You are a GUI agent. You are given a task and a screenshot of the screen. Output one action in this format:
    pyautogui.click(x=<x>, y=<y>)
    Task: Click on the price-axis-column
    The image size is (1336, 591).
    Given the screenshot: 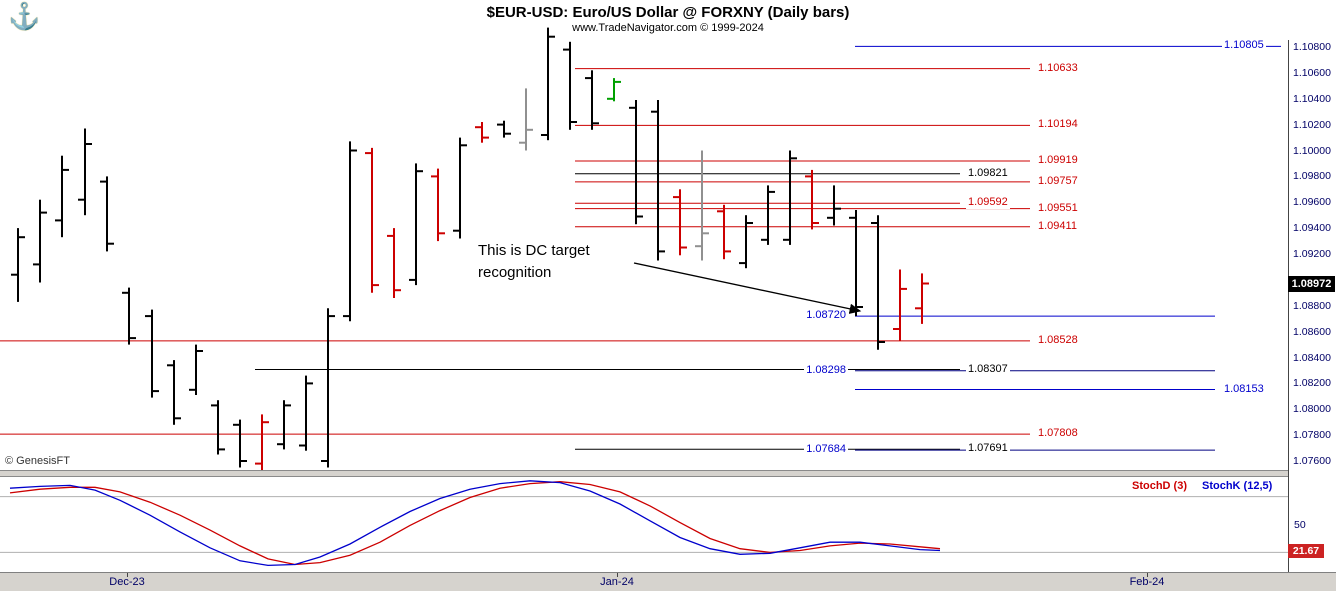 What is the action you would take?
    pyautogui.click(x=1312, y=306)
    